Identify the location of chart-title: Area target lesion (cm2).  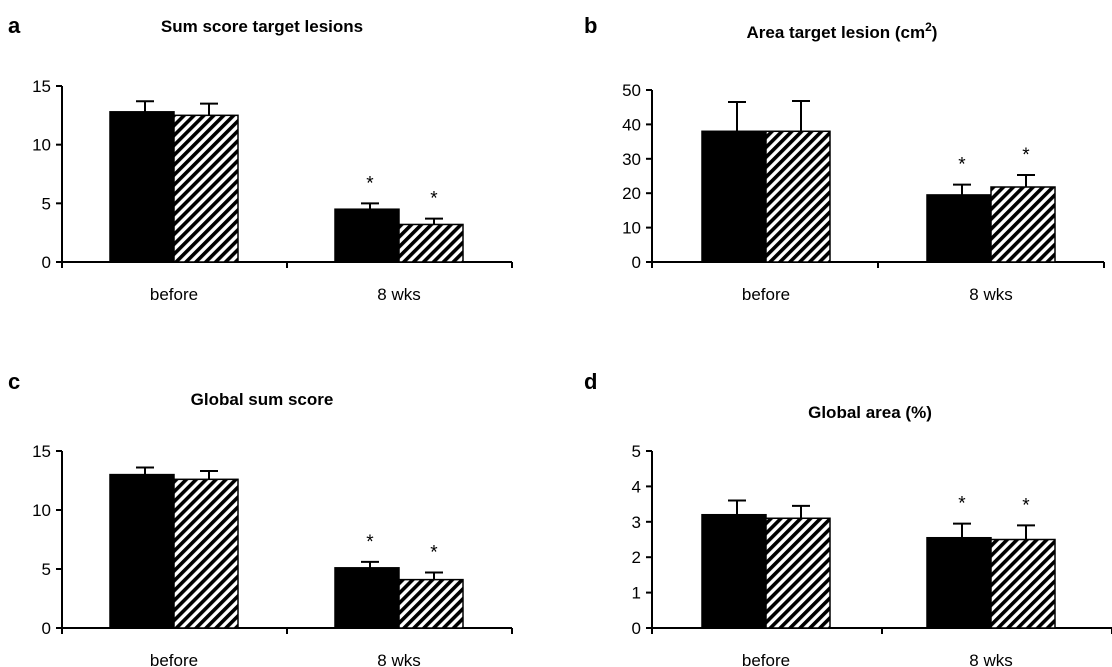
(842, 31).